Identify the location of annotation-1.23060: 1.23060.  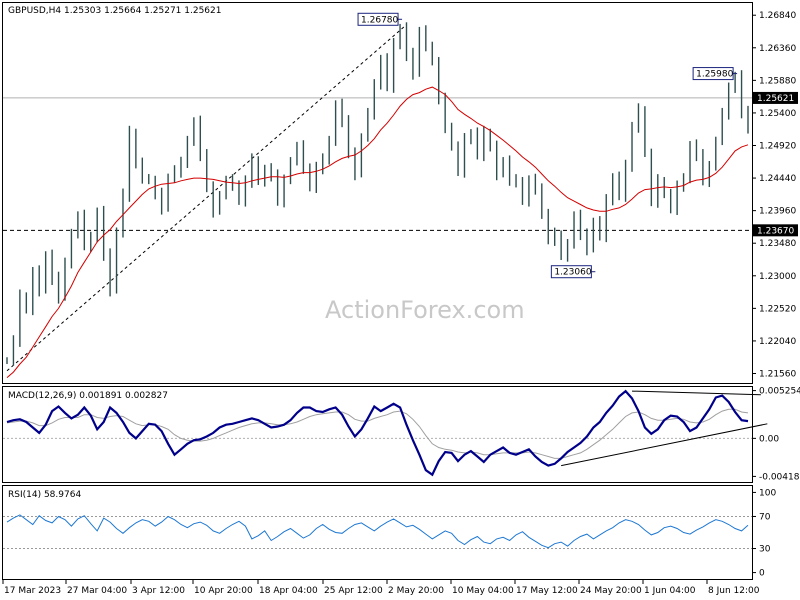
(573, 272).